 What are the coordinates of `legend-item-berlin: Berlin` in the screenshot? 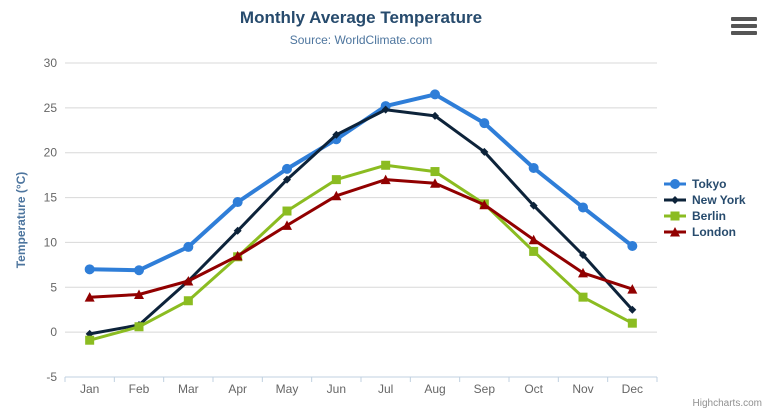 It's located at (704, 216).